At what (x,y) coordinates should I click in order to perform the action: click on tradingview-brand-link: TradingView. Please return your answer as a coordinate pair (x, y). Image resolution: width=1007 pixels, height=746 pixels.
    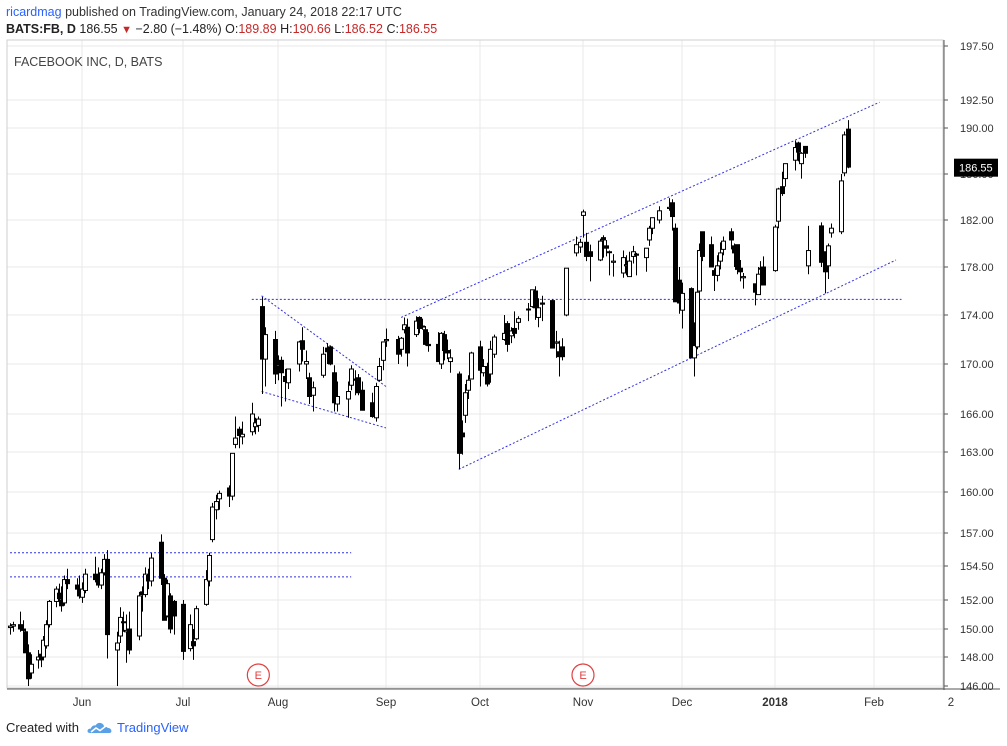
    Looking at the image, I should click on (152, 727).